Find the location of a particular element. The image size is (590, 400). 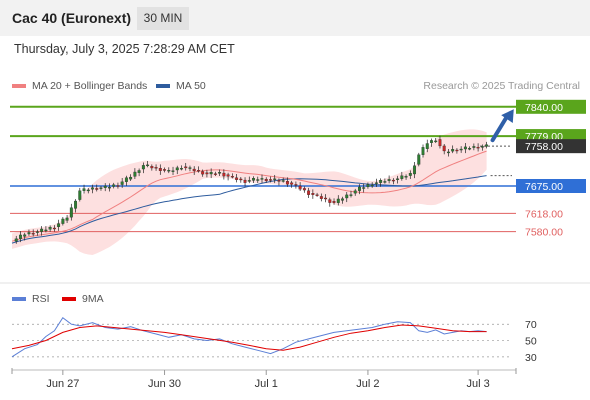

level-tag-7675.00 is located at coordinates (551, 186).